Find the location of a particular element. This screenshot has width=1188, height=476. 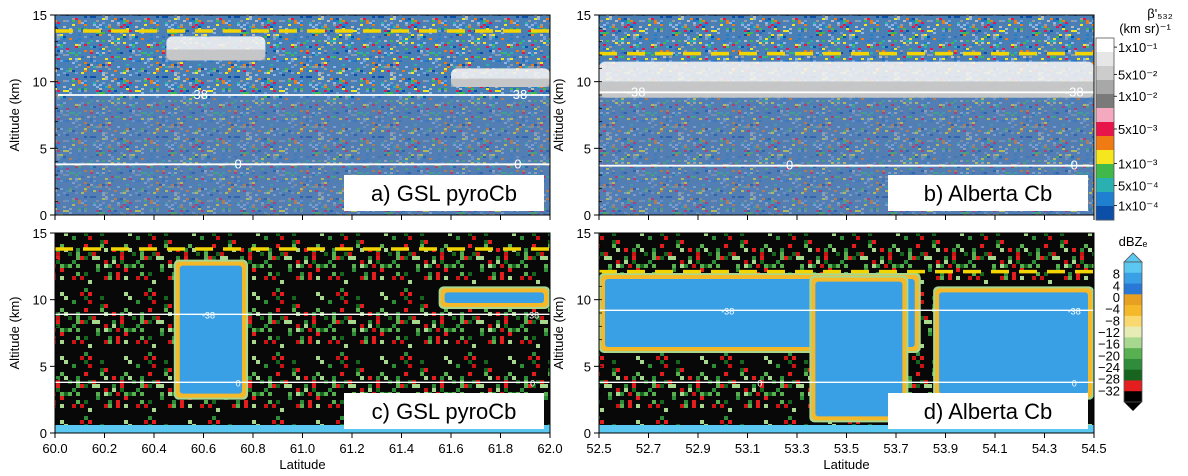

colorbar-arrow-bottom is located at coordinates (1133, 406).